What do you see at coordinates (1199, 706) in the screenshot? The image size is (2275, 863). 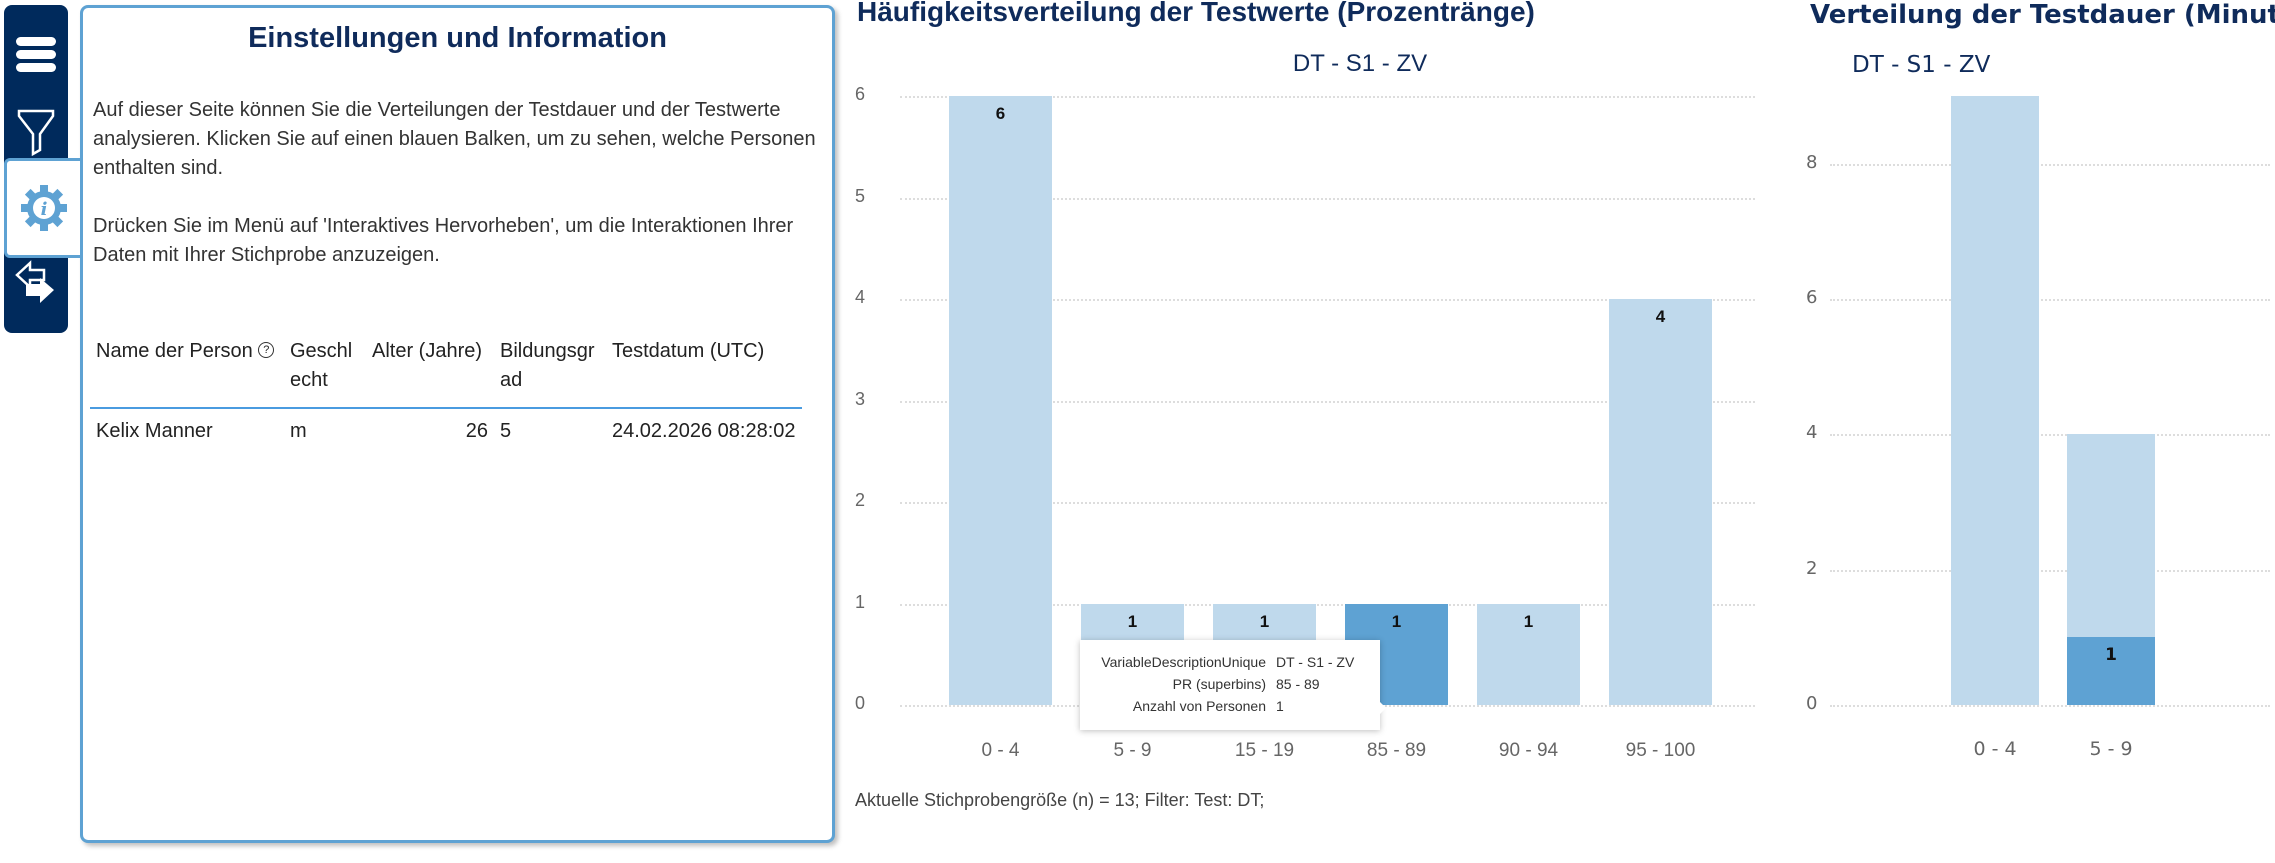 I see `tooltip-key: Anzahl von Personen` at bounding box center [1199, 706].